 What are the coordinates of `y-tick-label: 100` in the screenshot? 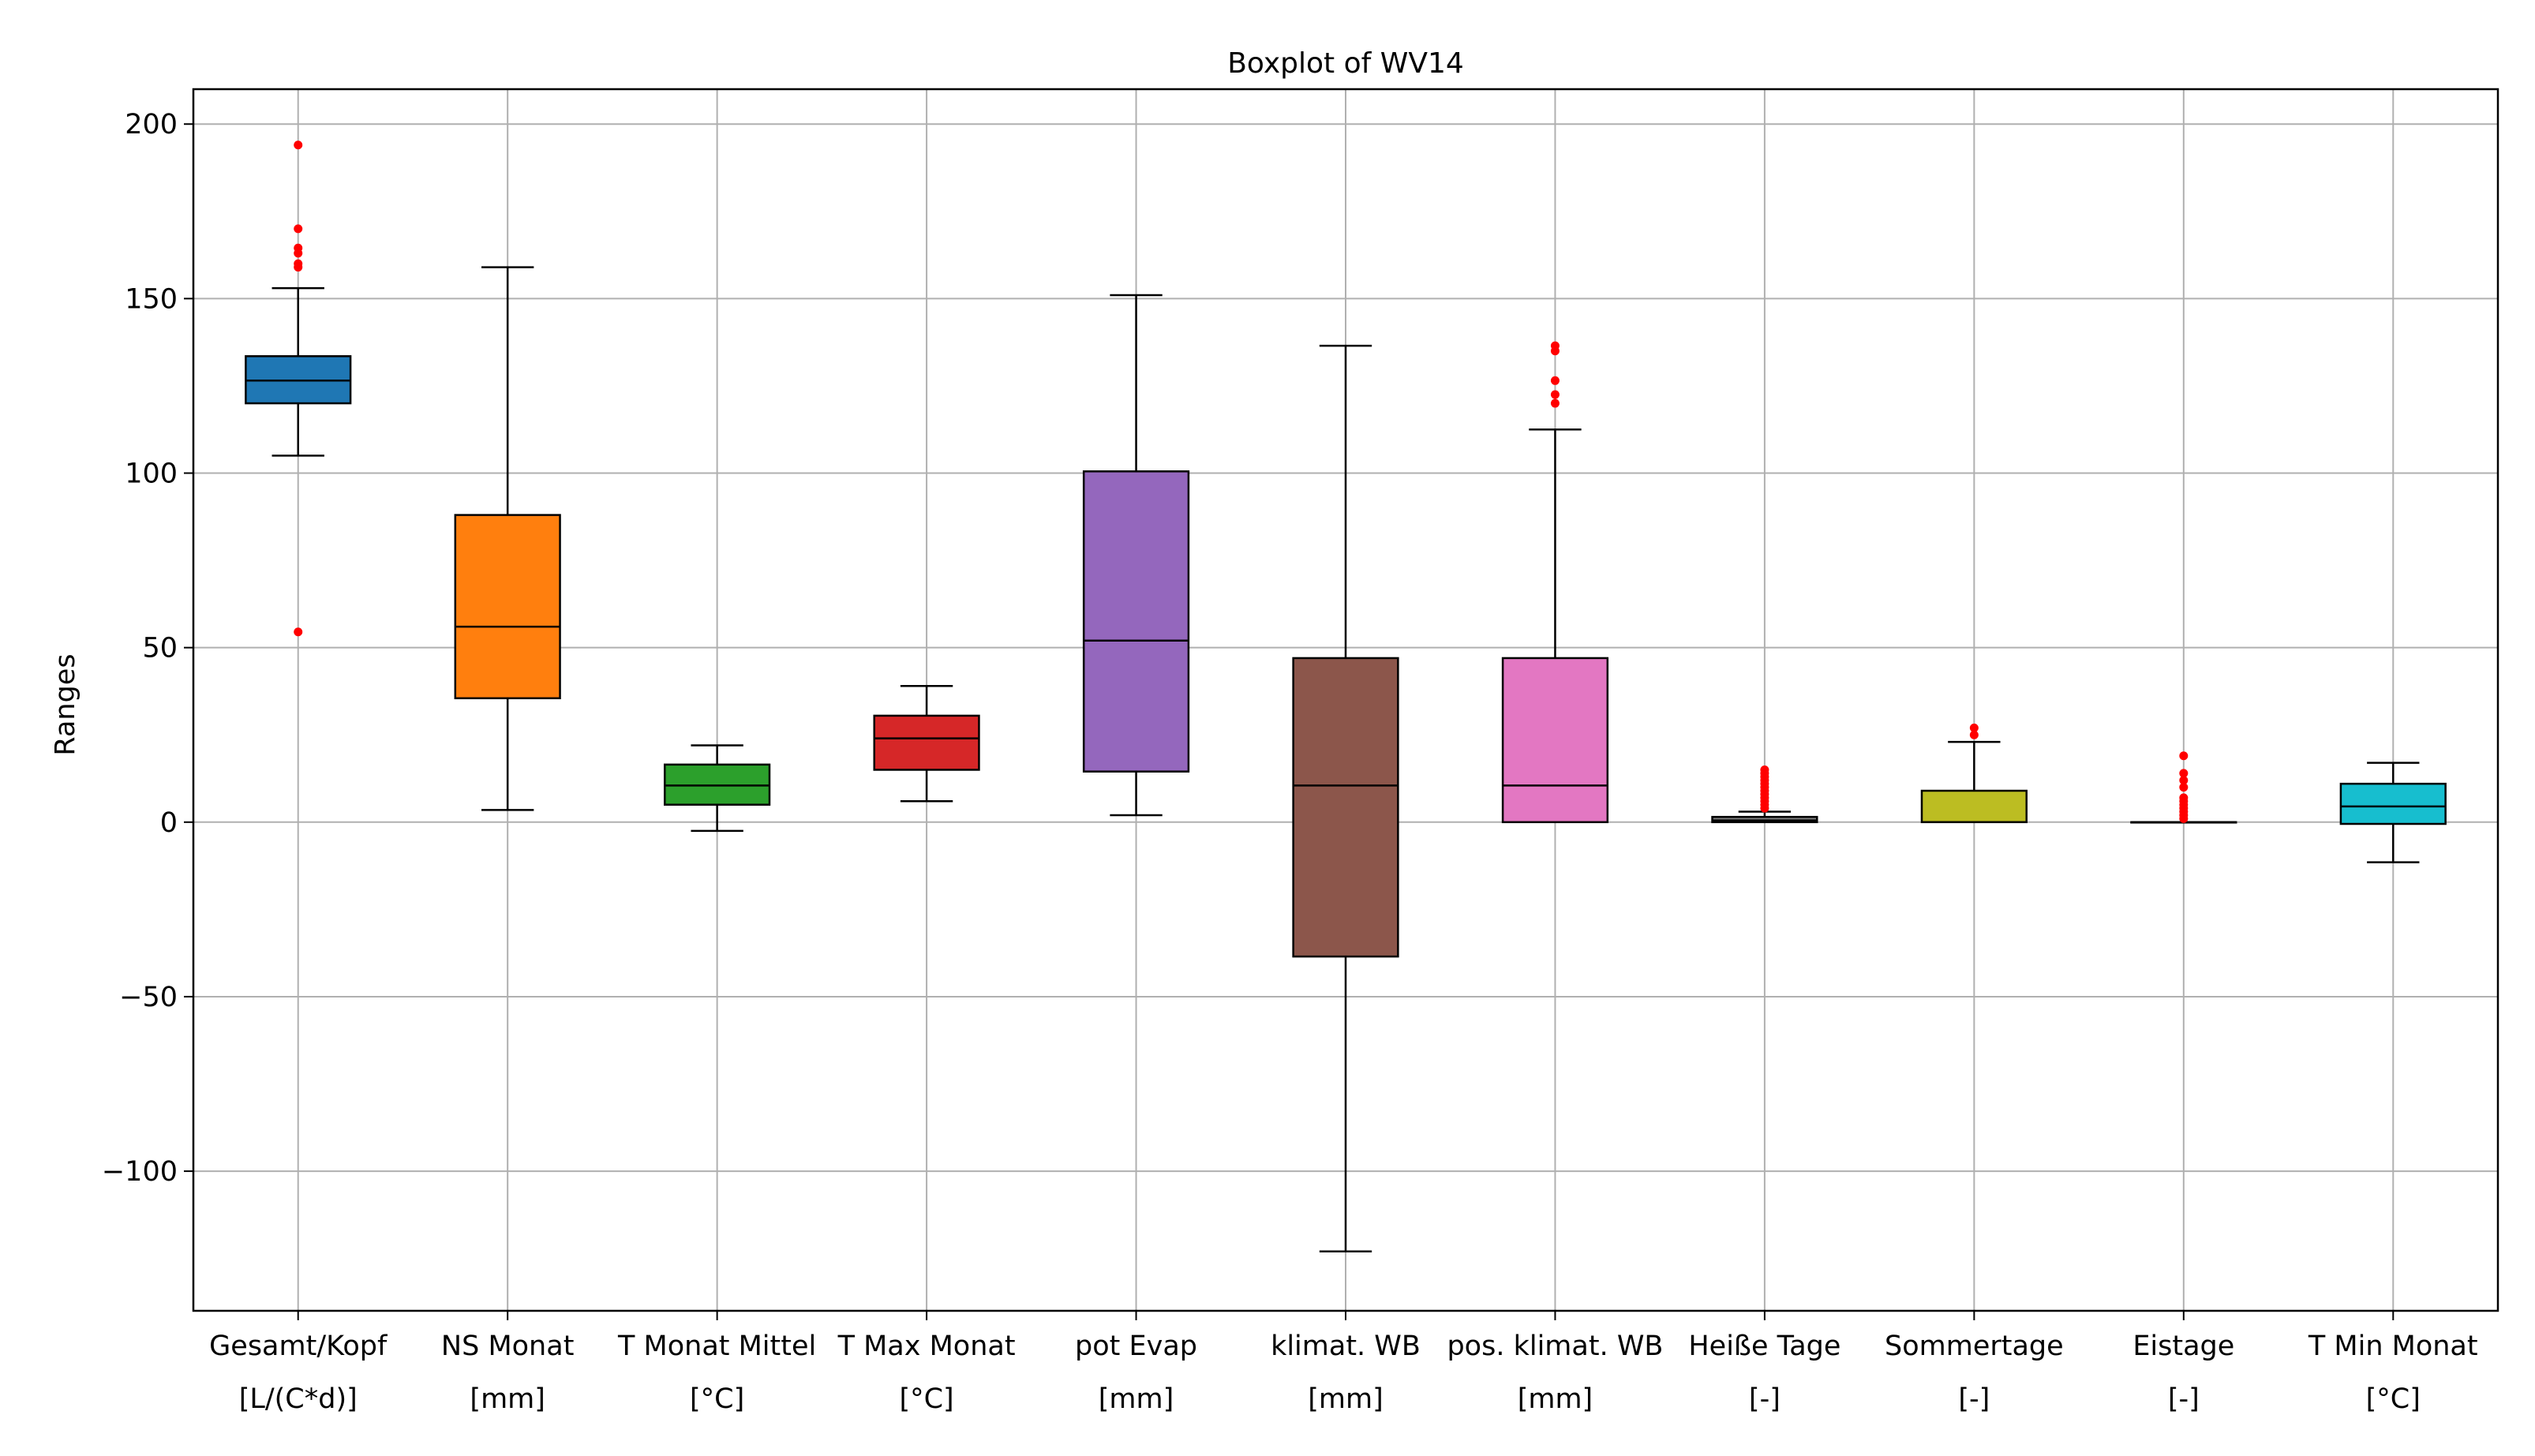 It's located at (151, 474).